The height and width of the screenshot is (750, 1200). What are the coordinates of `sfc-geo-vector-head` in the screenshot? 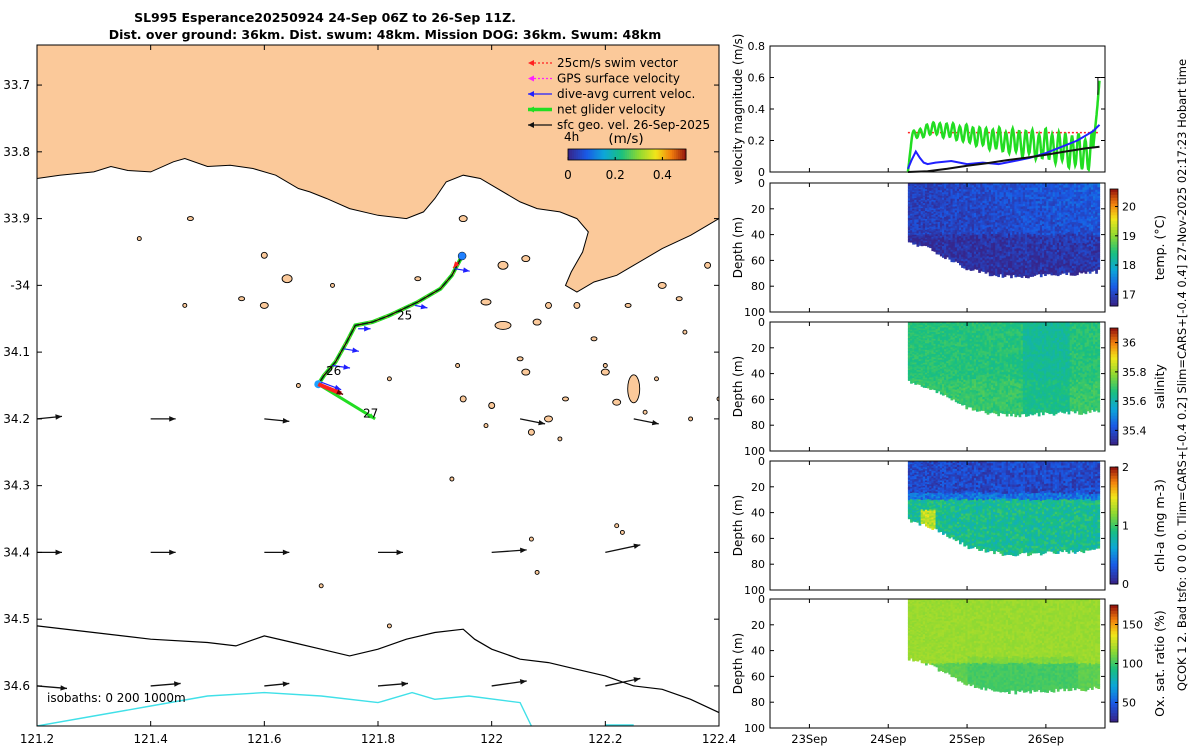 It's located at (63, 688).